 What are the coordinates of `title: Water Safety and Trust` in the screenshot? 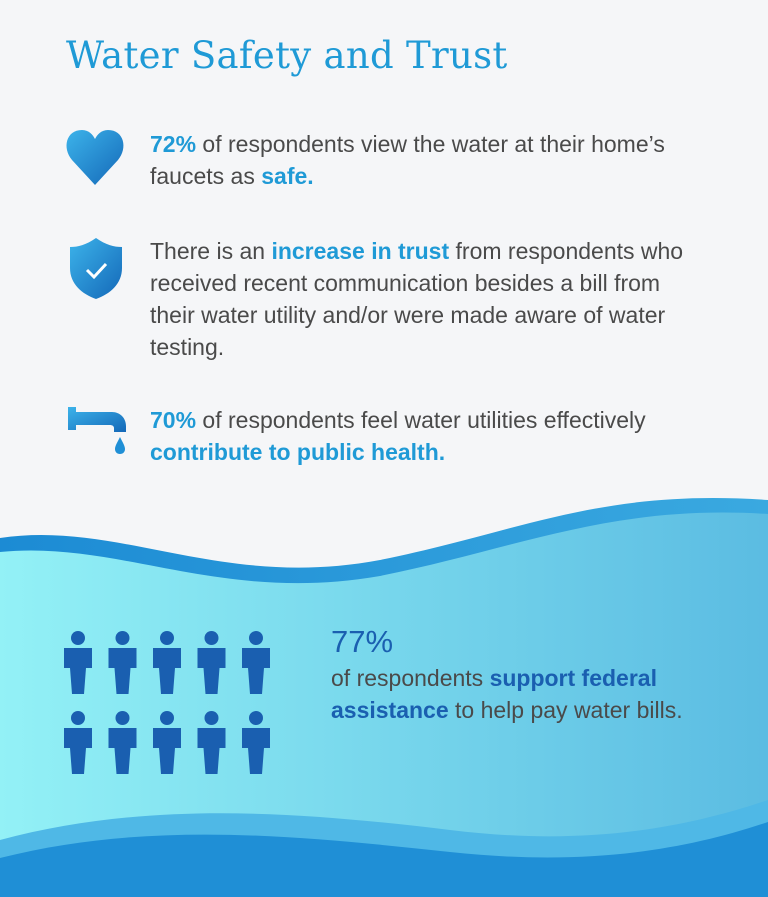 It's located at (287, 55).